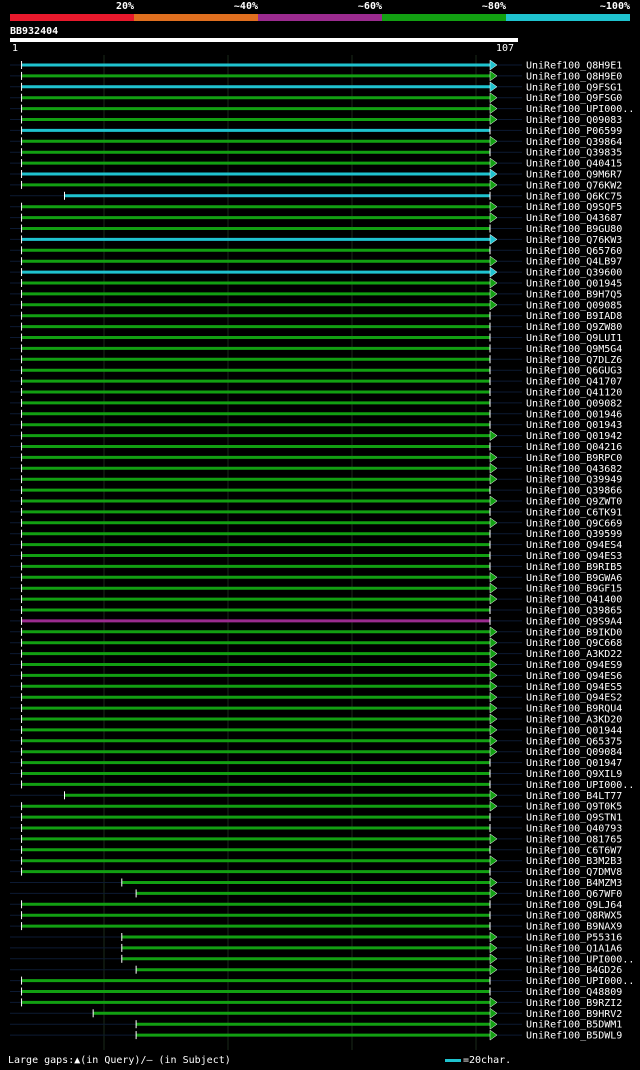 This screenshot has width=640, height=1070. Describe the element at coordinates (124, 6) in the screenshot. I see `scale-label-20: 20%` at that location.